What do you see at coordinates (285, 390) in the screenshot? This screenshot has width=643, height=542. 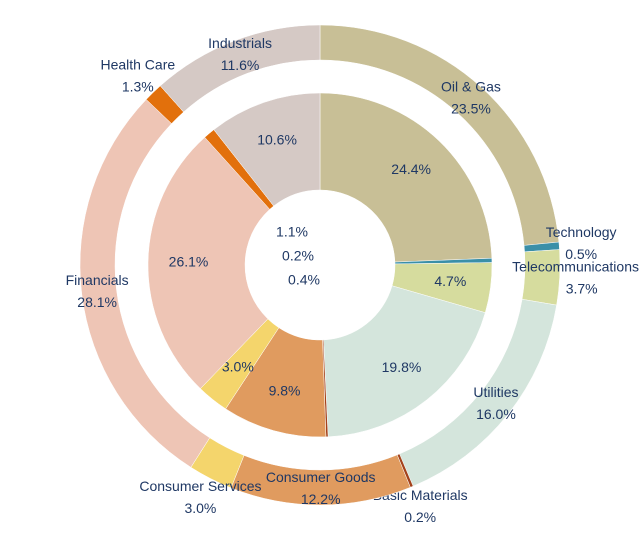 I see `value-label: 9.8%` at bounding box center [285, 390].